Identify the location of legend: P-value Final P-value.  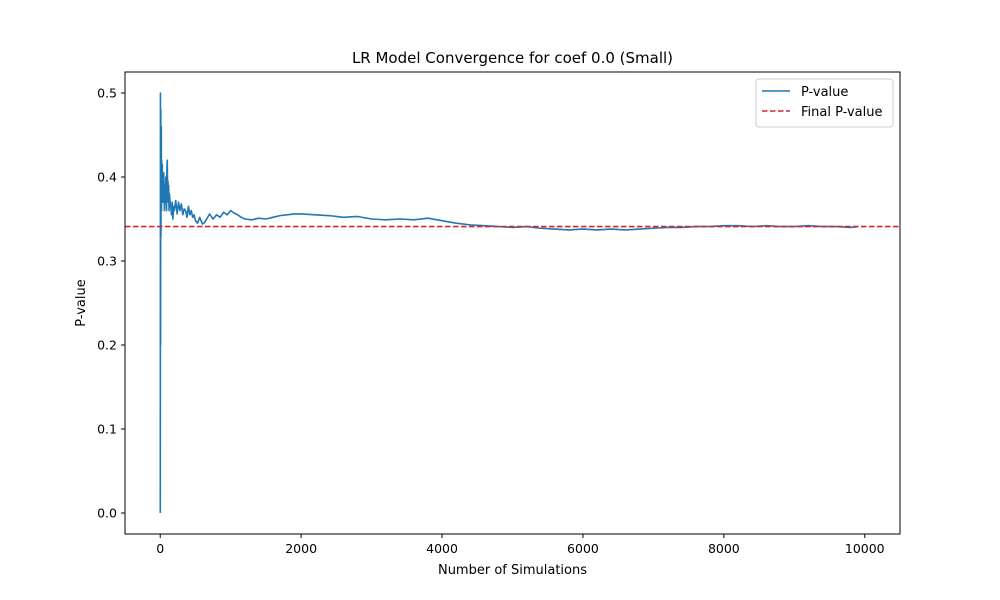
(824, 103).